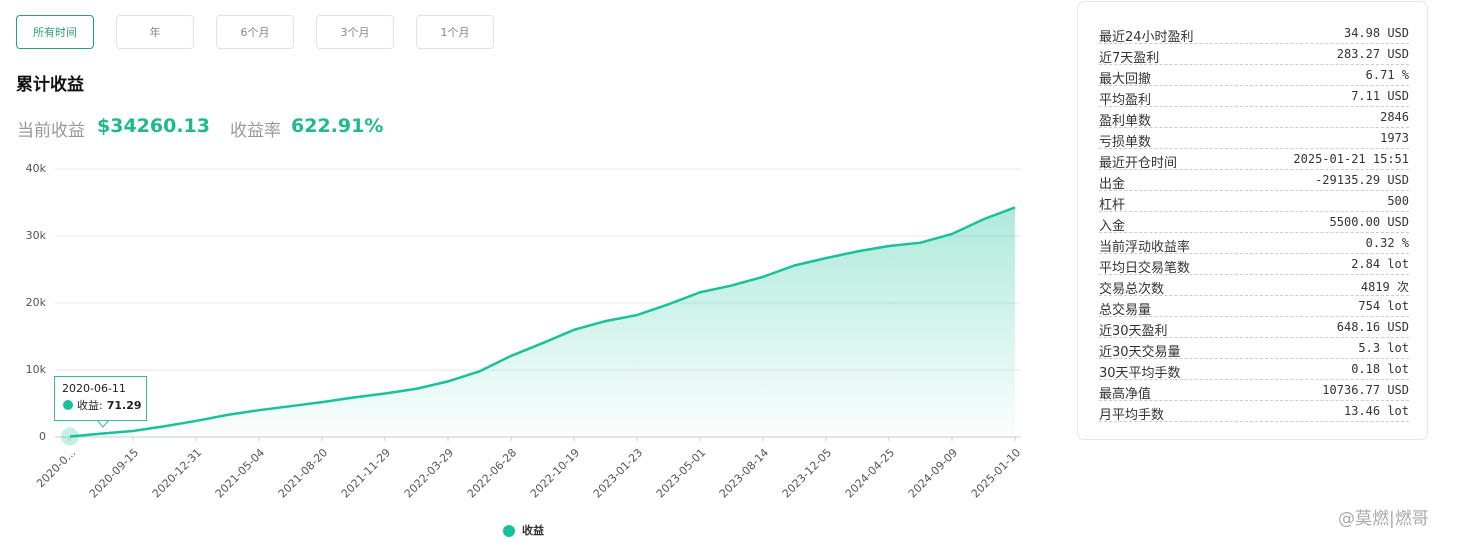  I want to click on stat-row: 最大回撤 6.71 %, so click(1254, 76).